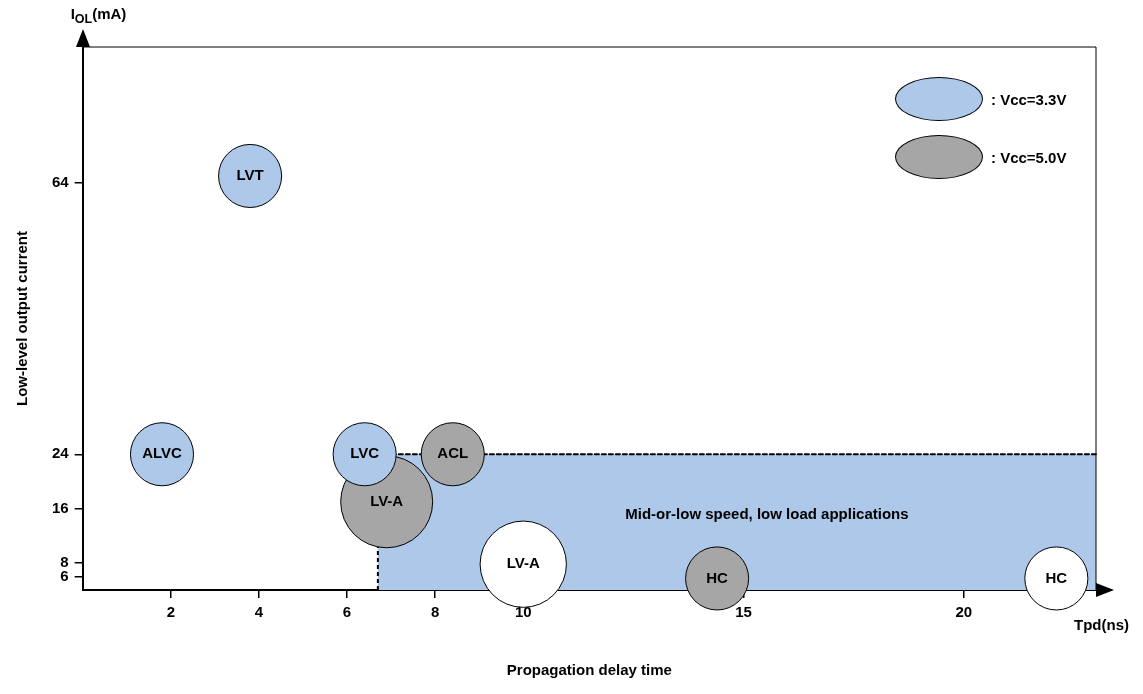 This screenshot has height=694, width=1143. I want to click on annotation: LVC, so click(365, 453).